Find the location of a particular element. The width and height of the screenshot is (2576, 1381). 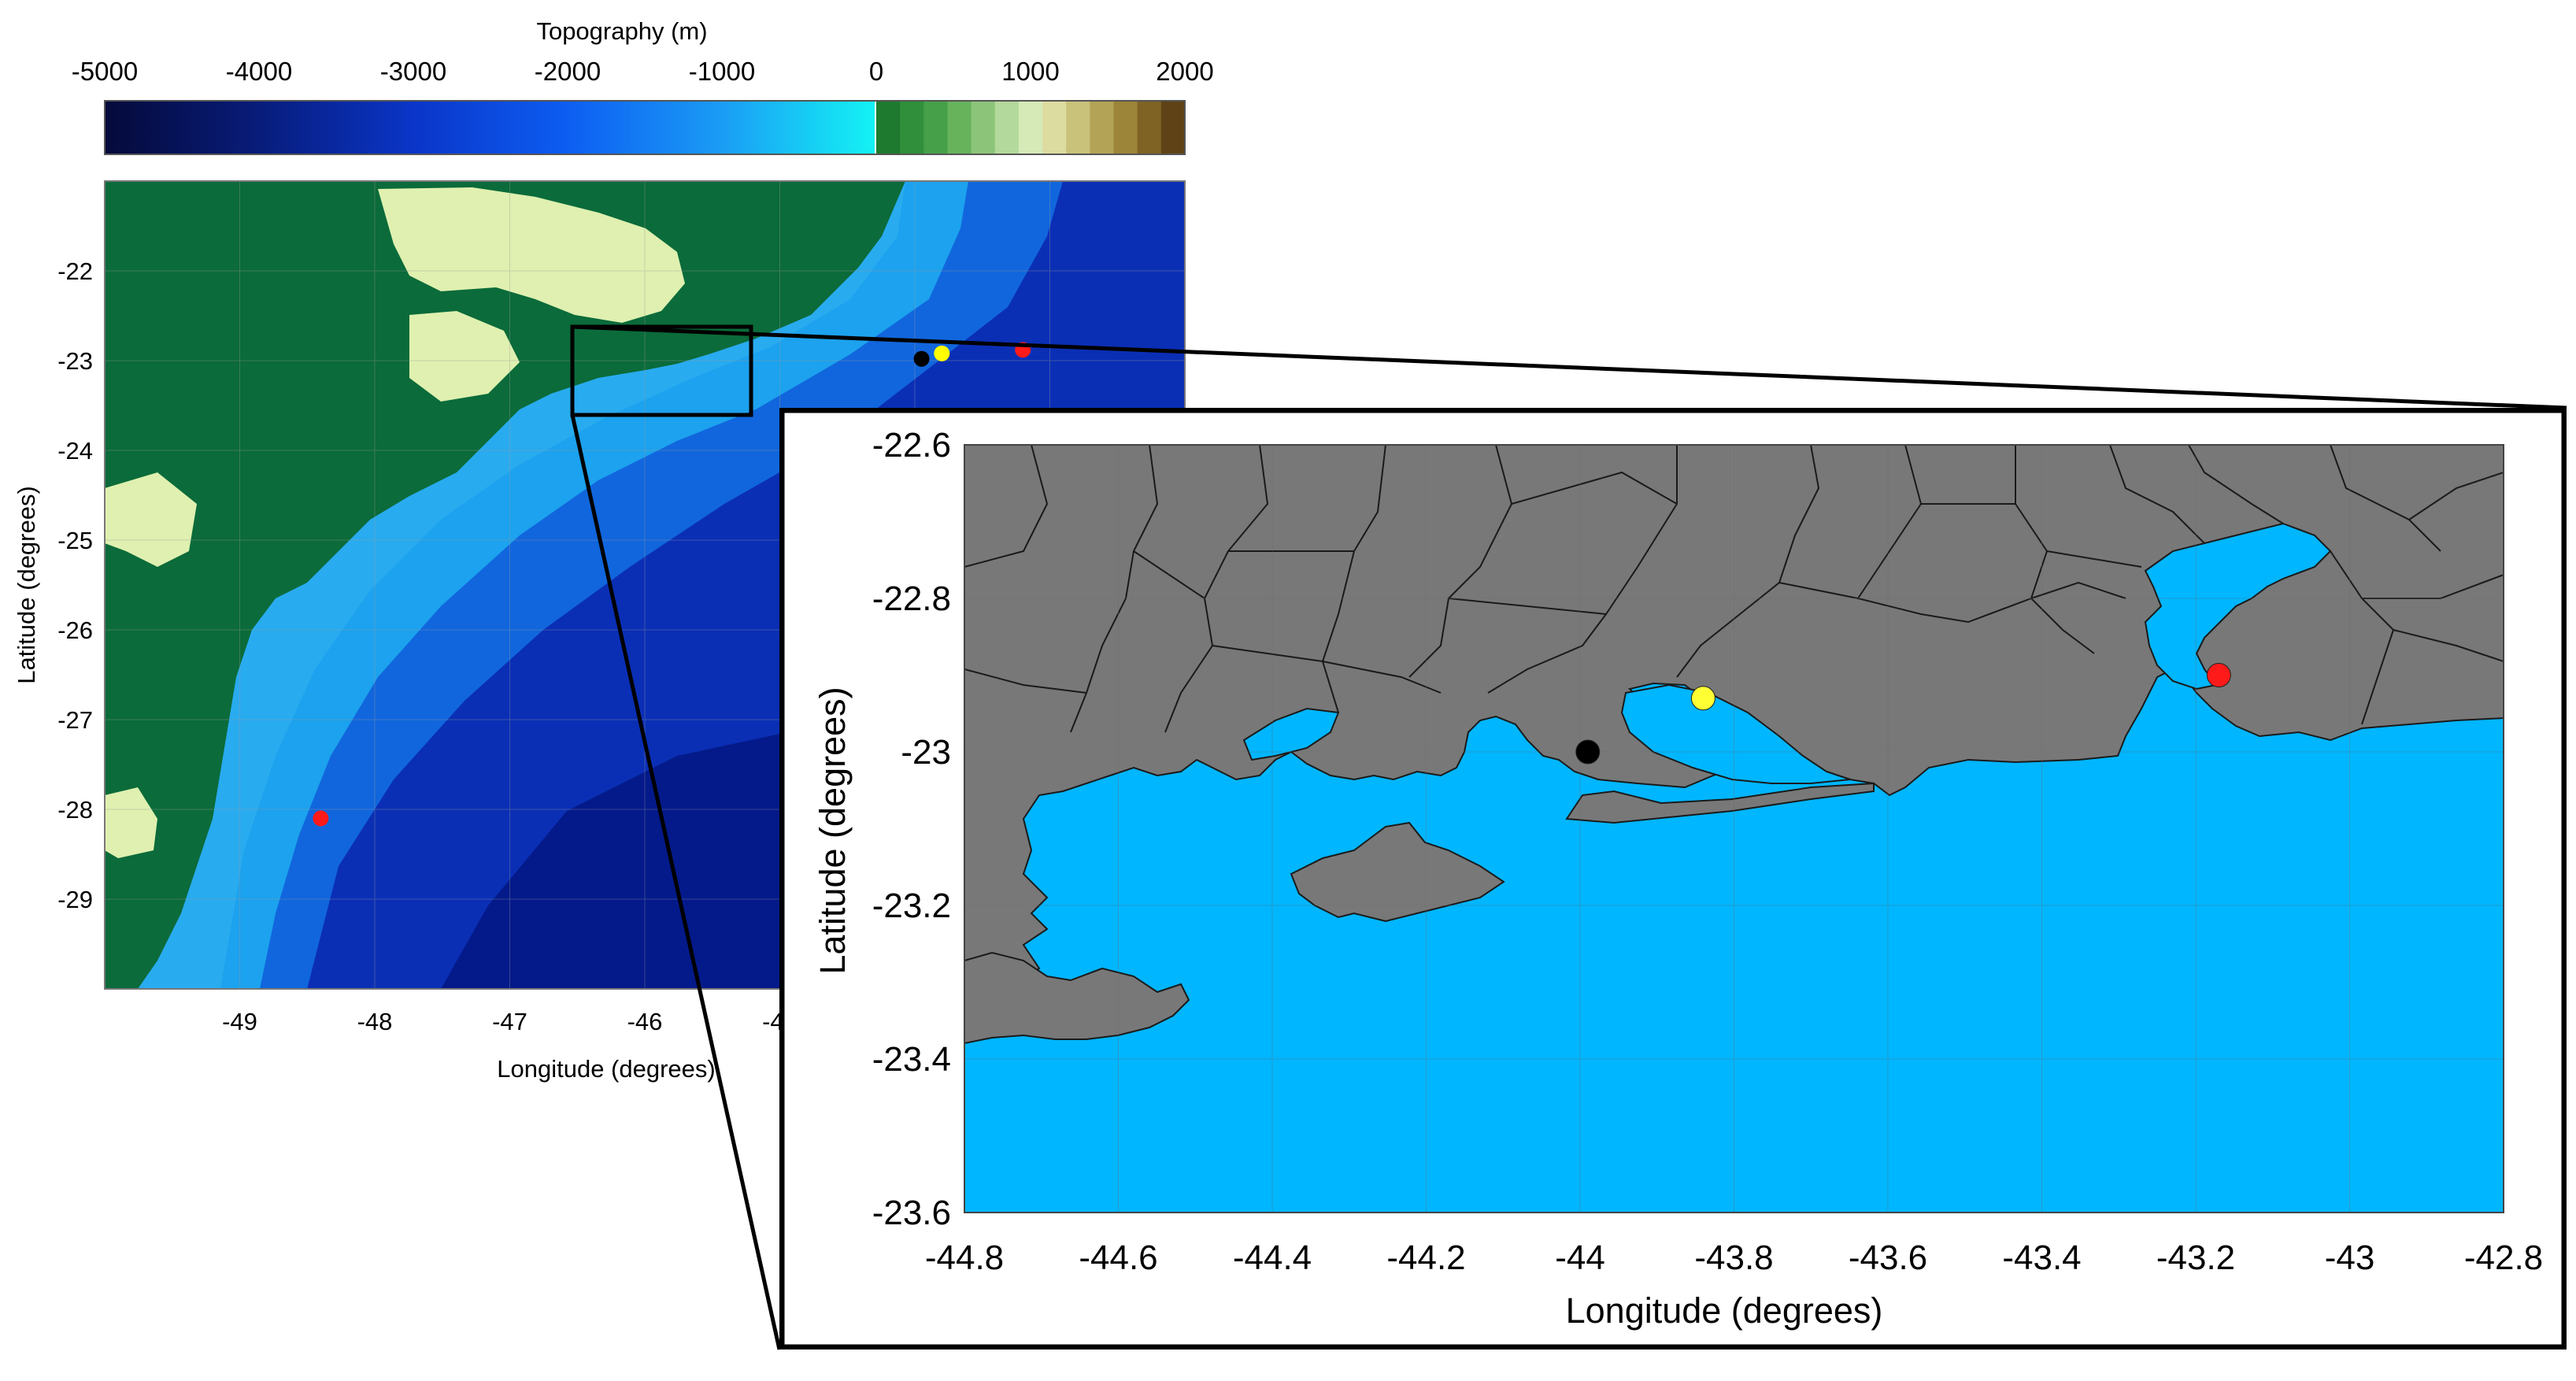

overview-y-tick-label: -26 is located at coordinates (75, 630).